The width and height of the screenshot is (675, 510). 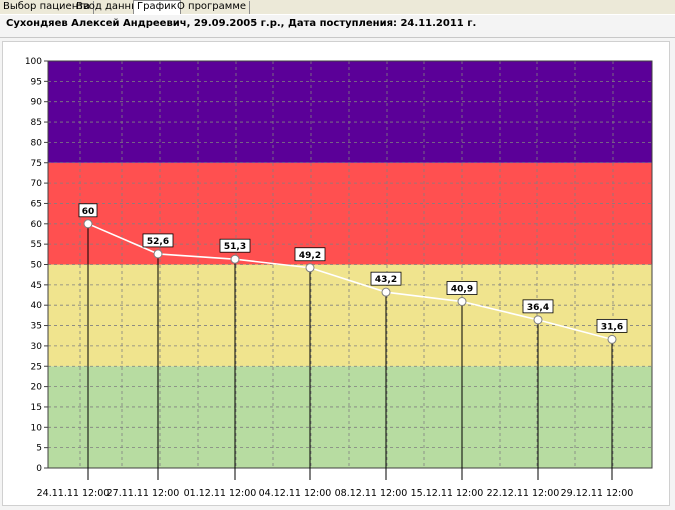 What do you see at coordinates (37, 103) in the screenshot?
I see `y-tick-label: 90` at bounding box center [37, 103].